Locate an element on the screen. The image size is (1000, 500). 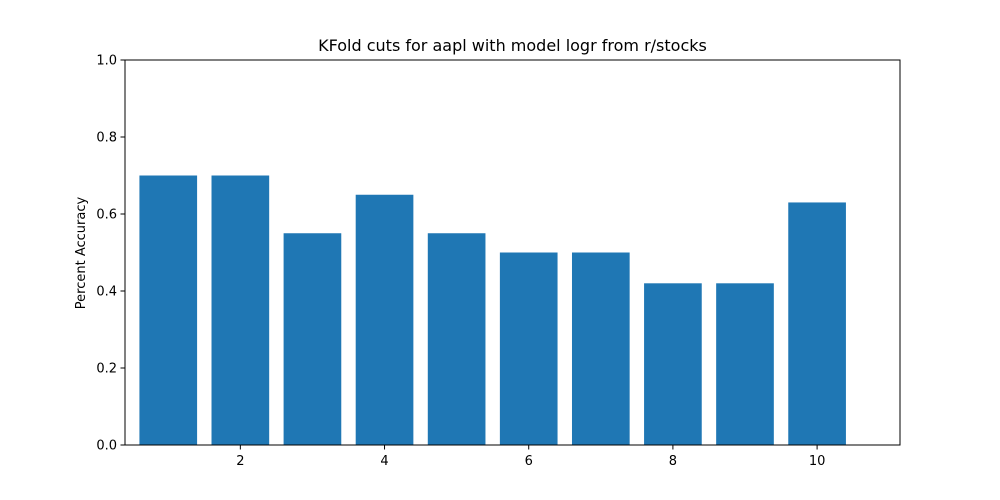
x-tick-label-4: 4 is located at coordinates (384, 461).